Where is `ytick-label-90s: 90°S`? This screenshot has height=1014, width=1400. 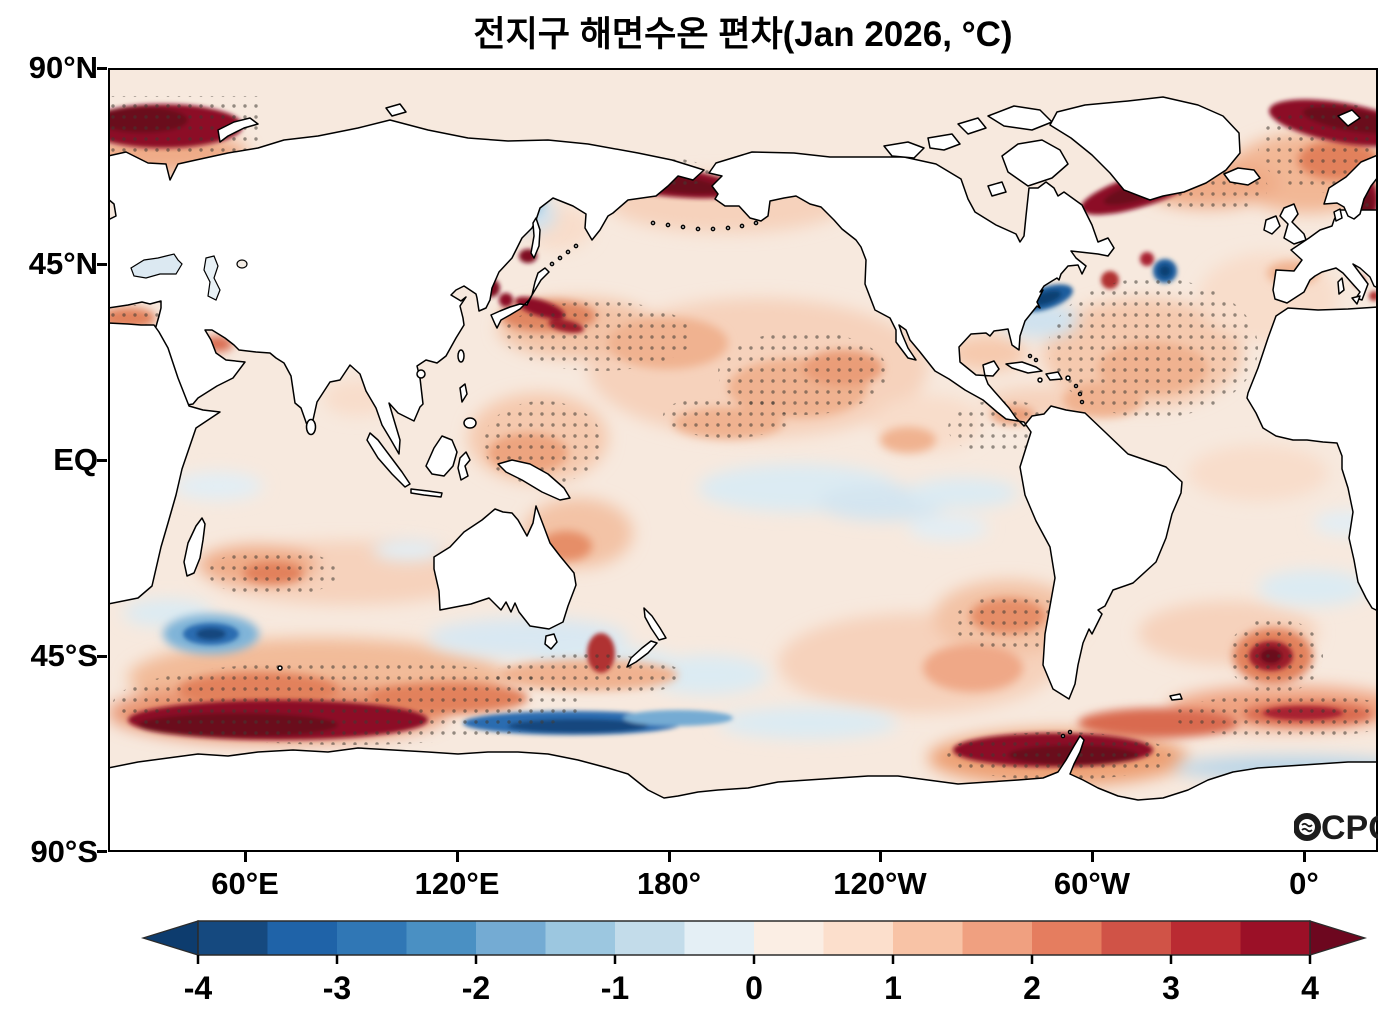
ytick-label-90s: 90°S is located at coordinates (64, 851).